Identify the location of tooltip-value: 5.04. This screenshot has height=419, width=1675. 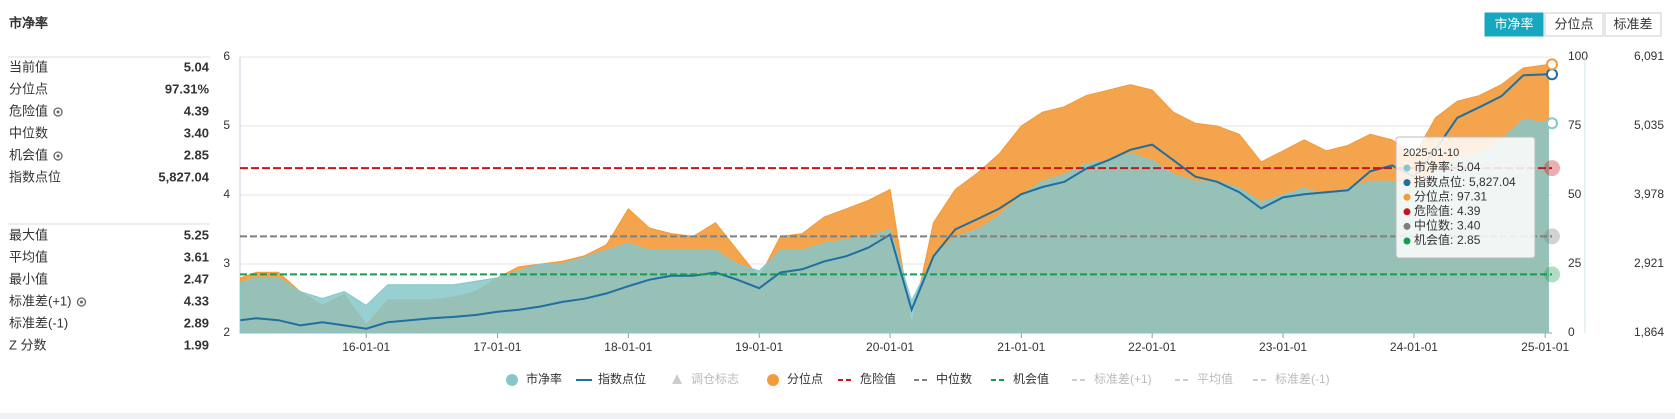
(1469, 167).